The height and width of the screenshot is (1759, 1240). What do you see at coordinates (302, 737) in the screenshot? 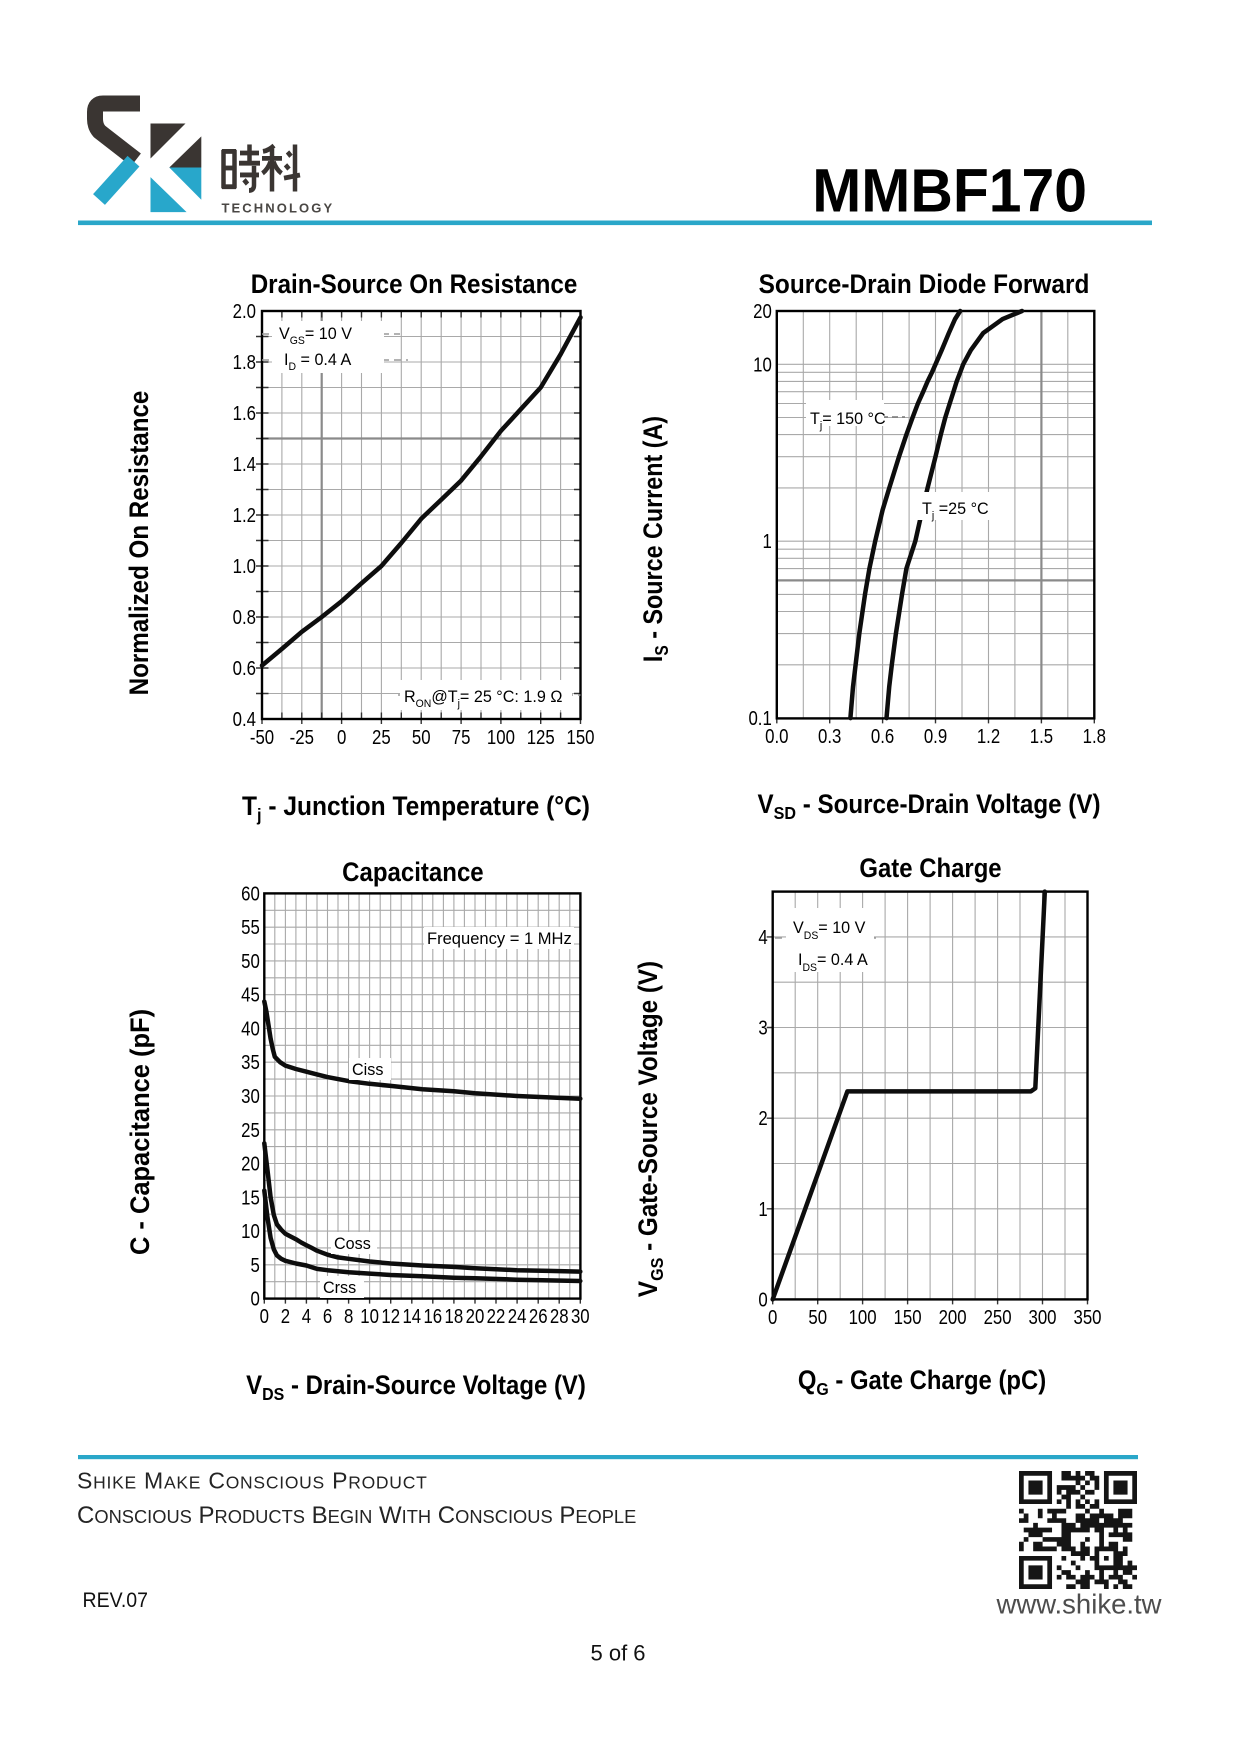
I see `svg-text: -25` at bounding box center [302, 737].